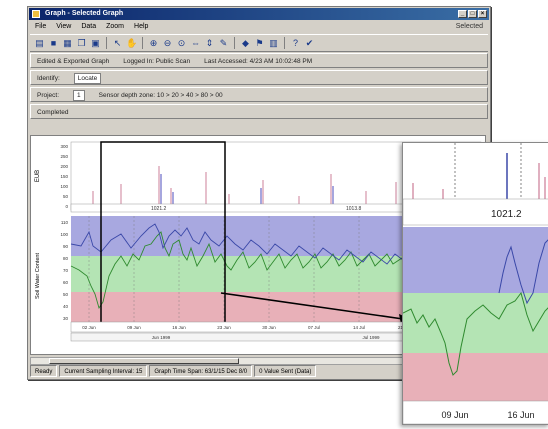 The width and height of the screenshot is (548, 429). I want to click on print-icon: ▦, so click(67, 42).